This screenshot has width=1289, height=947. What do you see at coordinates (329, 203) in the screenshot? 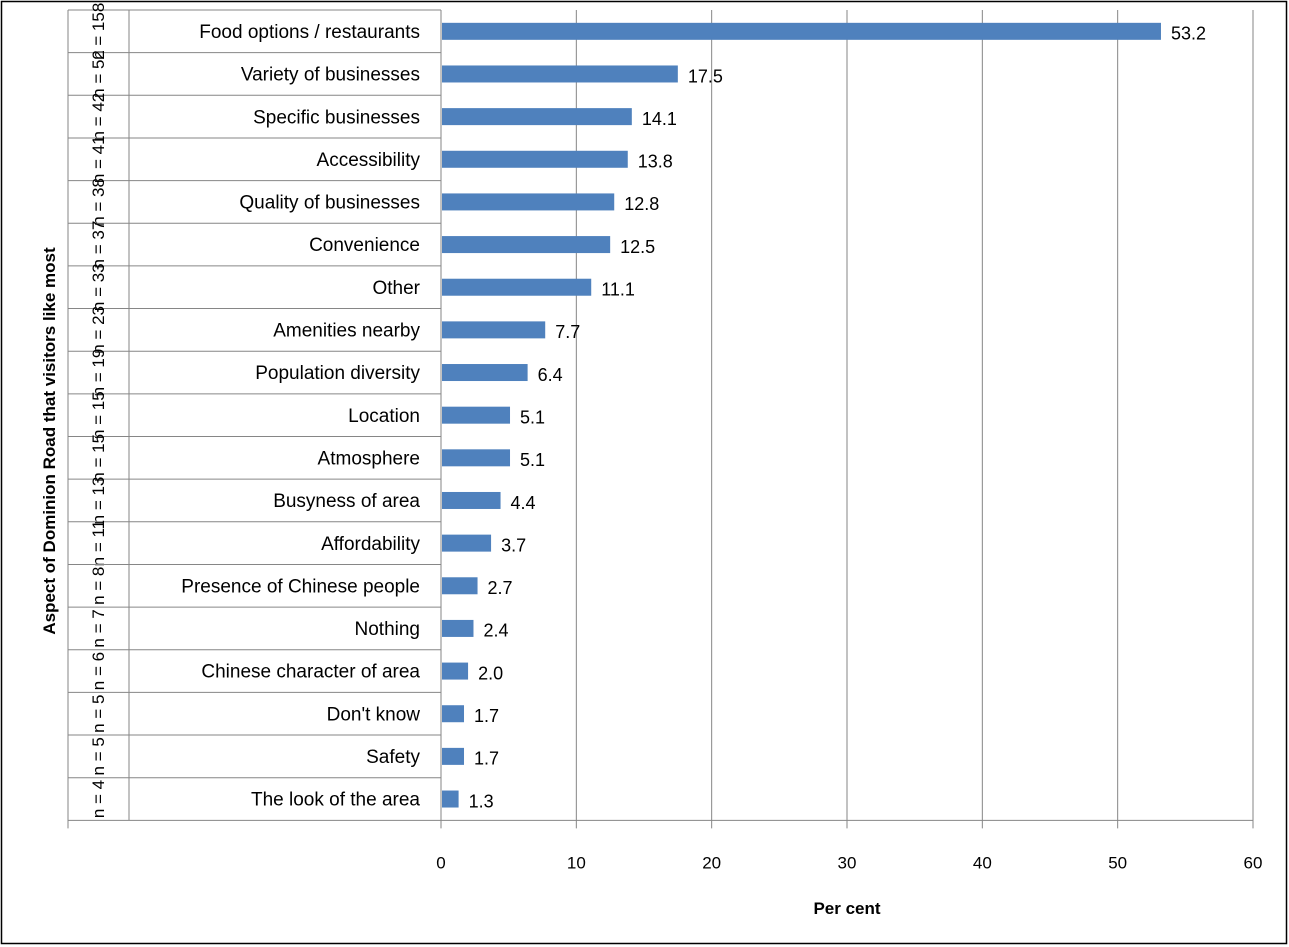
I see `category-label: Quality of businesses` at bounding box center [329, 203].